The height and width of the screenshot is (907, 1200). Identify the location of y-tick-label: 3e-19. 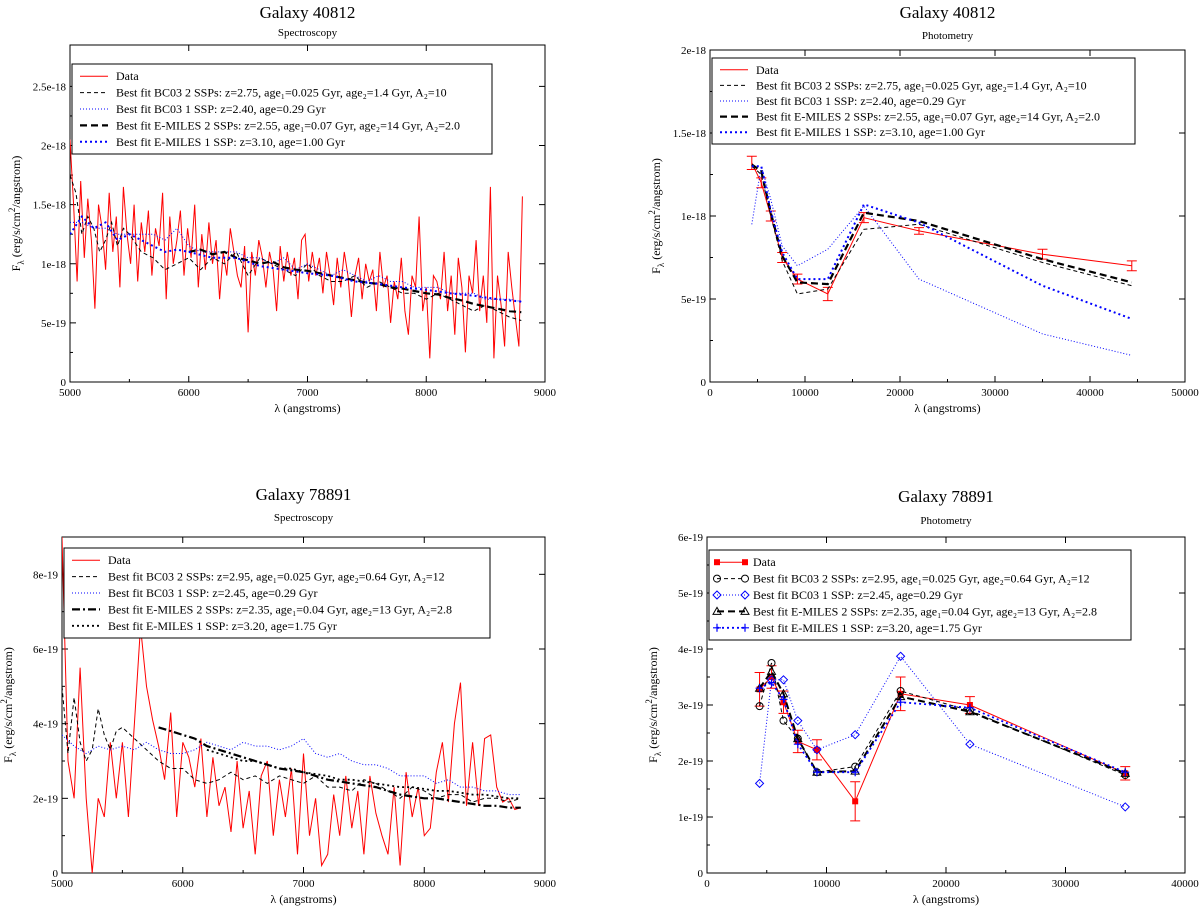
(691, 706).